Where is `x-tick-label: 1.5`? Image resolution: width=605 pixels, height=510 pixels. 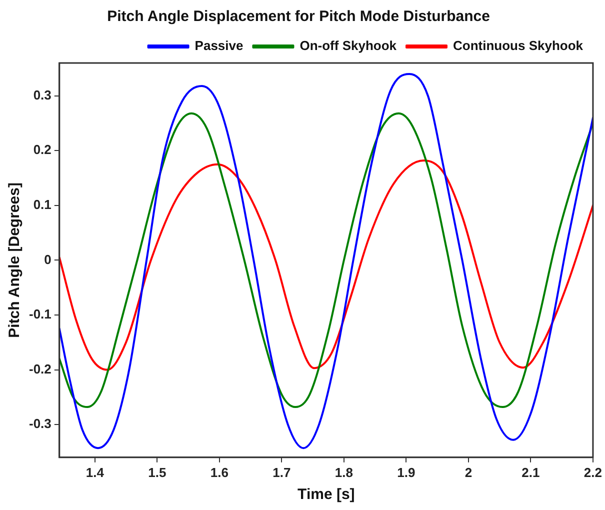 x-tick-label: 1.5 is located at coordinates (157, 472).